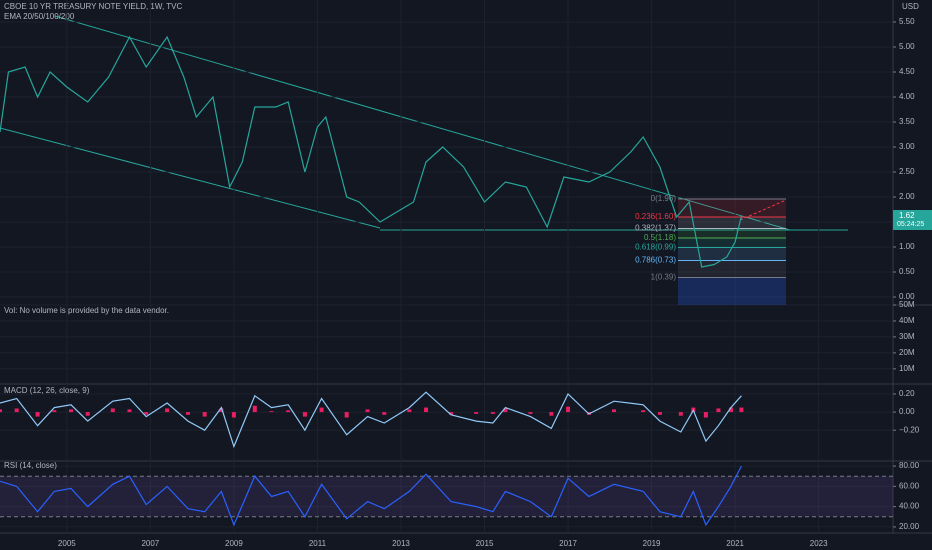 This screenshot has width=932, height=550. Describe the element at coordinates (910, 224) in the screenshot. I see `countdown: 05:24:25` at that location.